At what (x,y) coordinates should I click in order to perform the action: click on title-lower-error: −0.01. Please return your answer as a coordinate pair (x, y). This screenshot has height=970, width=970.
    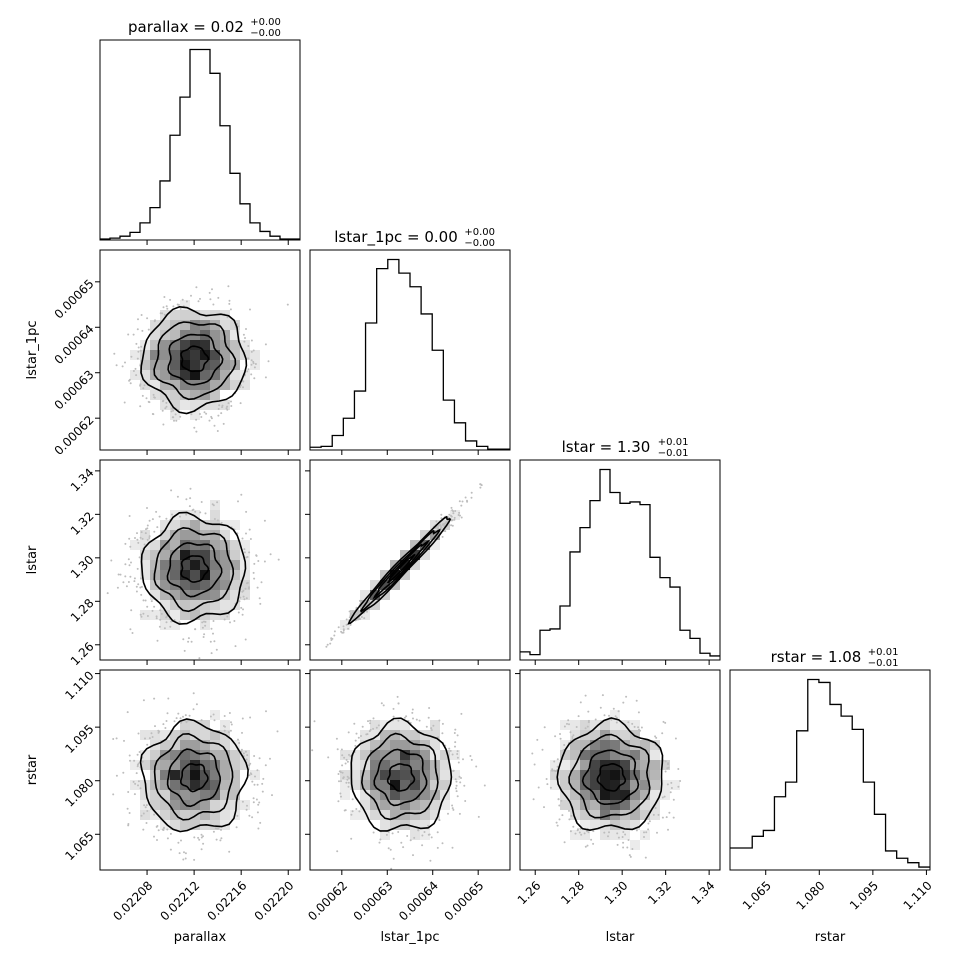
    Looking at the image, I should click on (673, 453).